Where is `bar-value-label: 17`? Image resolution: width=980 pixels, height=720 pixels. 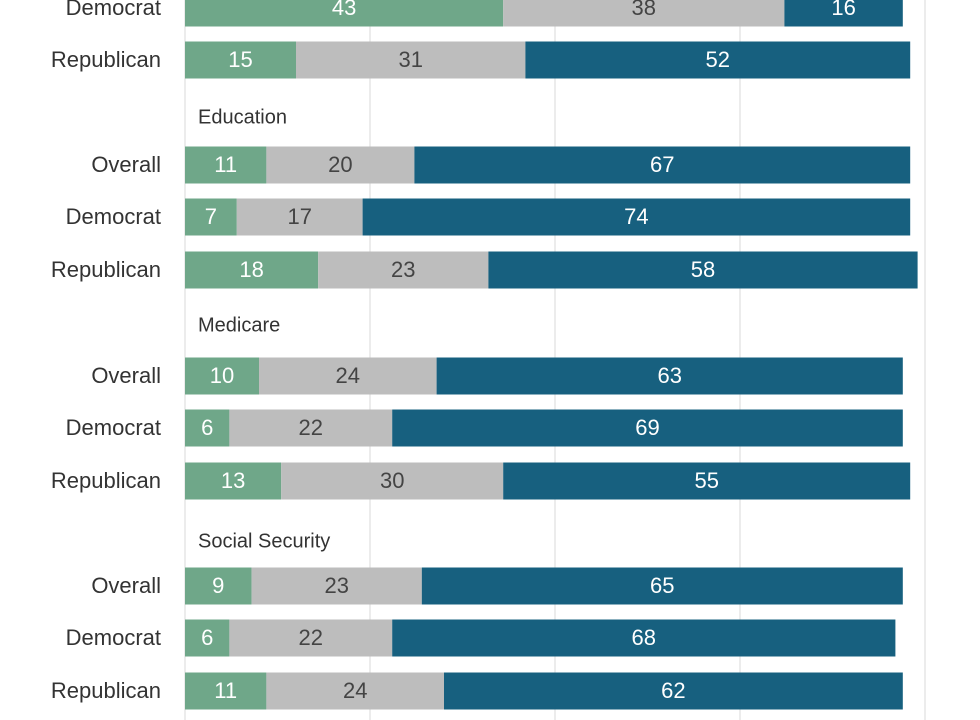
bar-value-label: 17 is located at coordinates (299, 216).